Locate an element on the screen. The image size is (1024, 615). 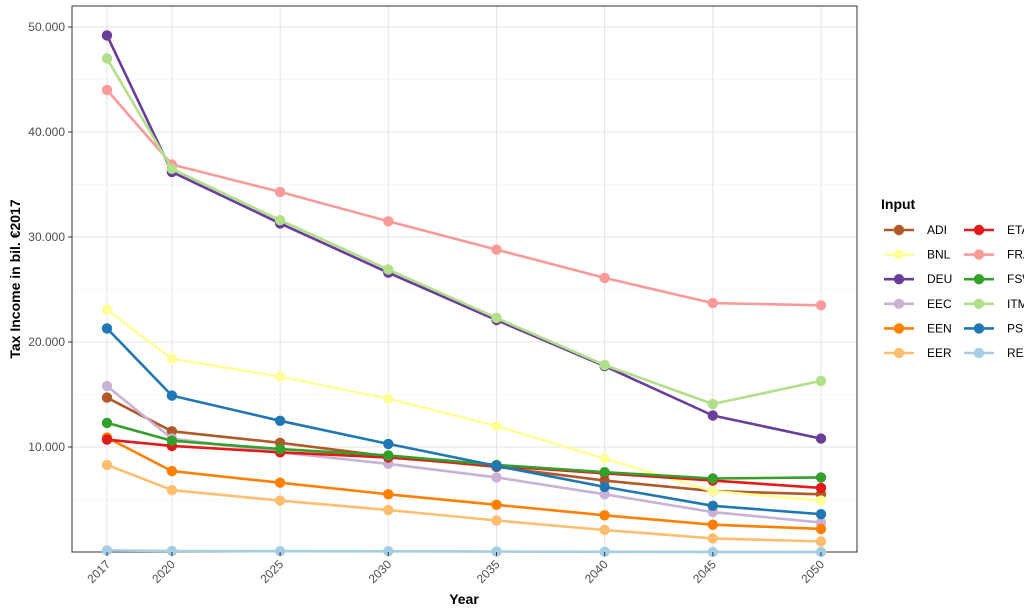
legend-label: PSP is located at coordinates (1015, 328).